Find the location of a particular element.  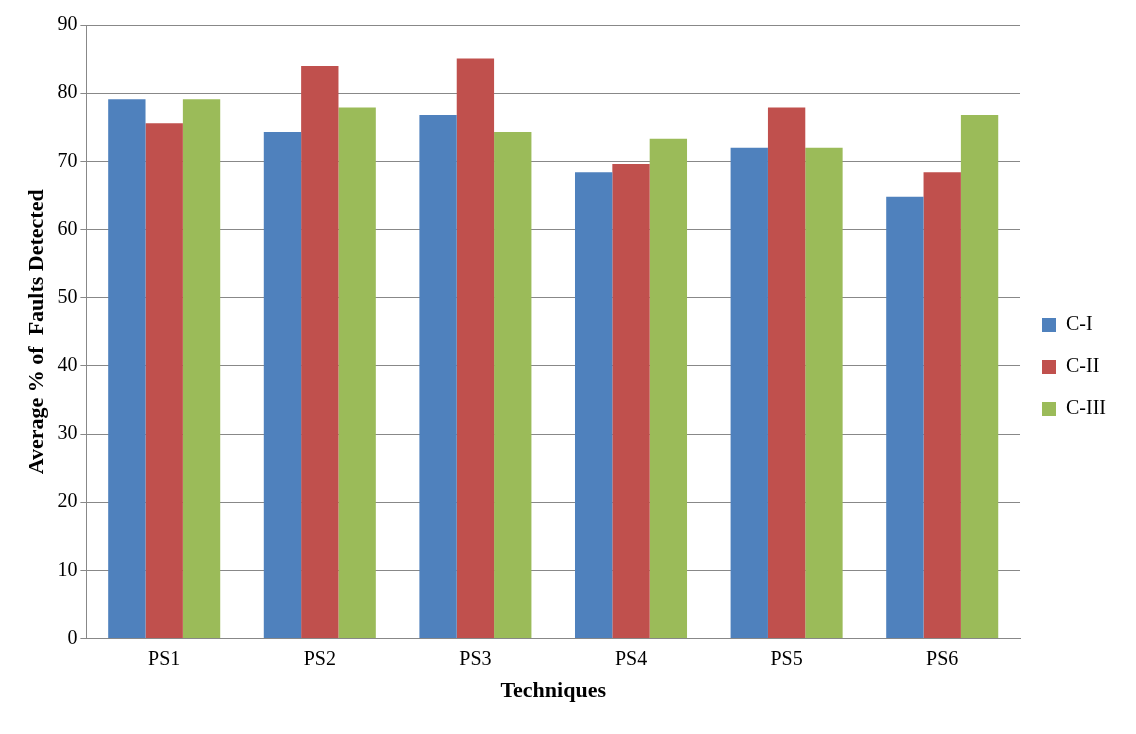

y-tick-label: 70 is located at coordinates (67, 159).